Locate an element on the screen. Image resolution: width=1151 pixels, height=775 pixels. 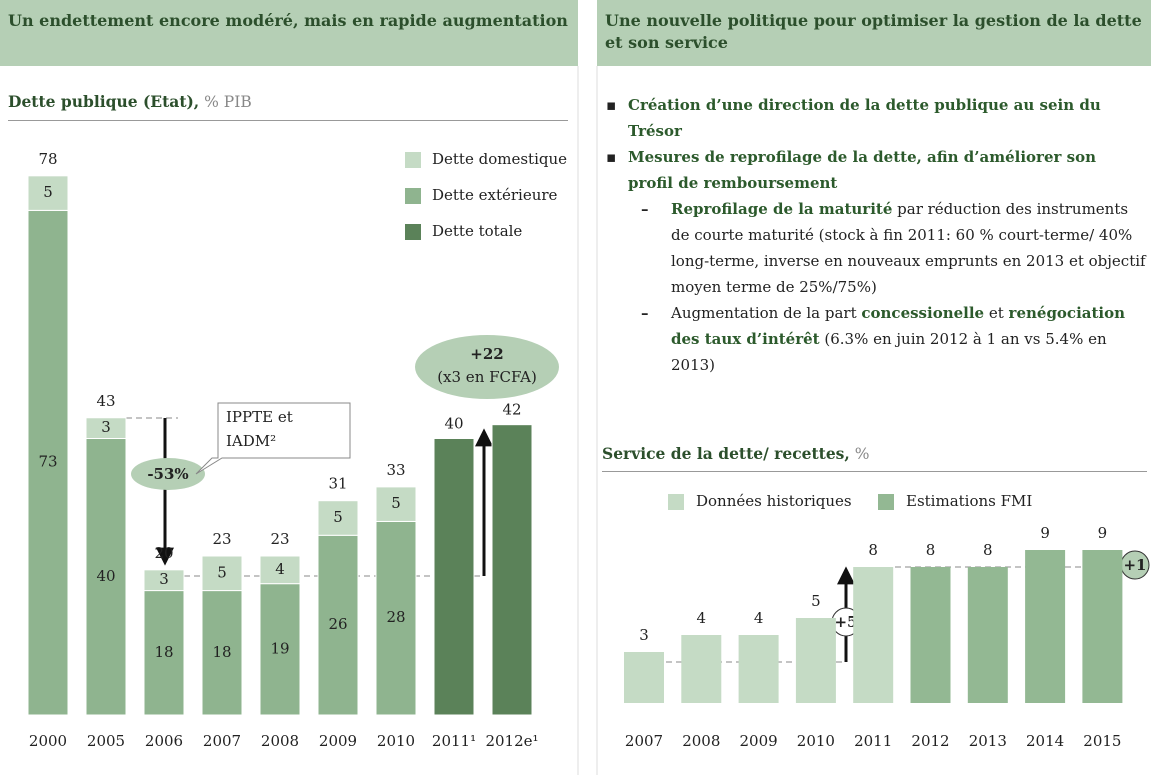
annotation: (x3 en FCFA) is located at coordinates (487, 377).